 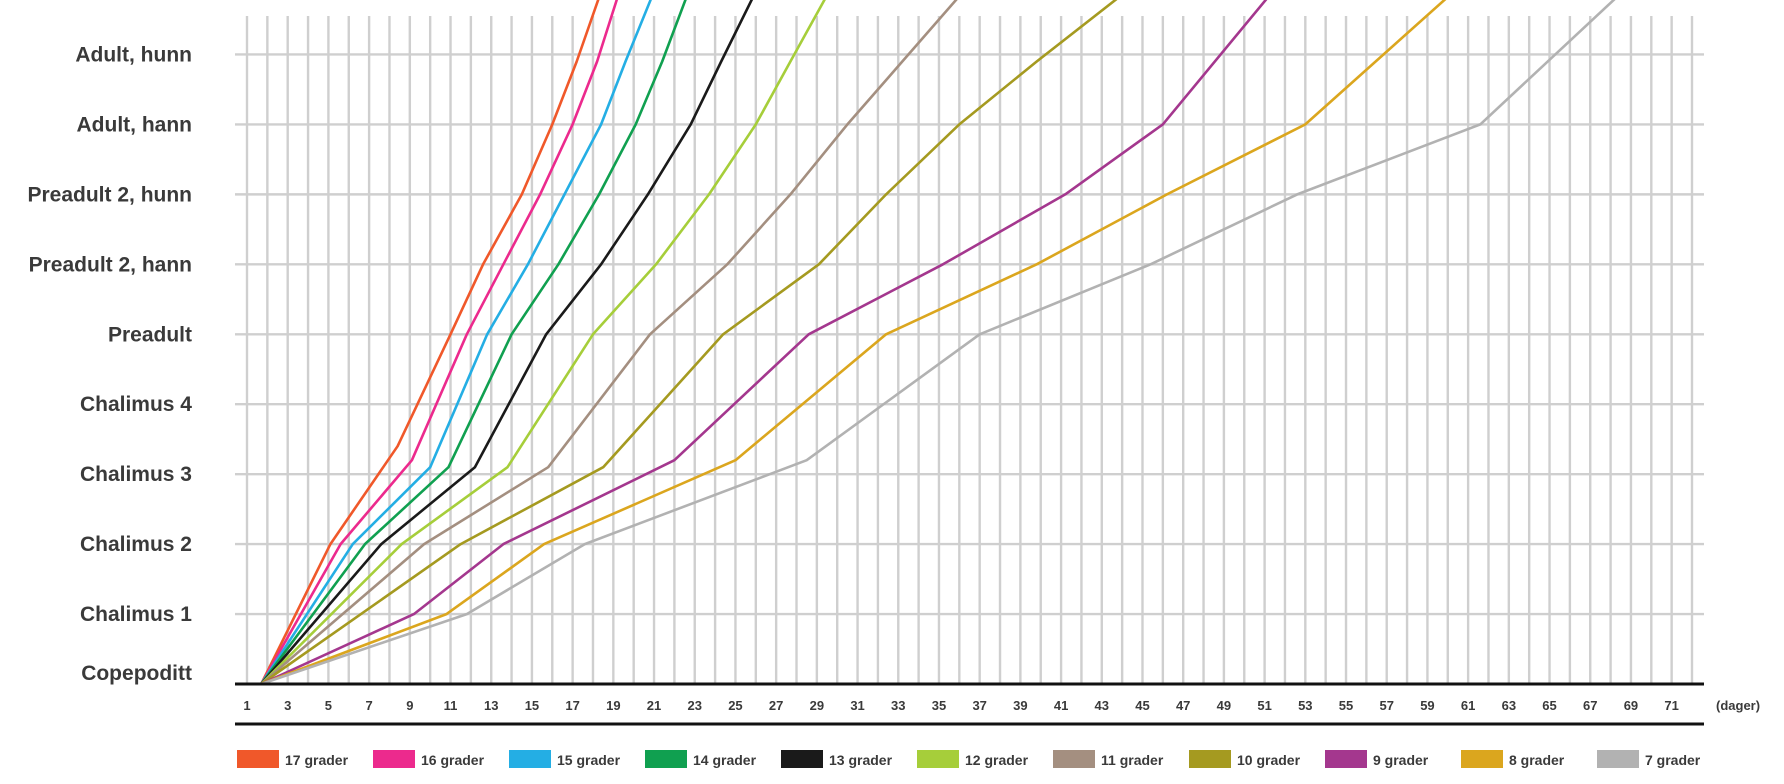 What do you see at coordinates (572, 705) in the screenshot?
I see `x-tick-label: 17` at bounding box center [572, 705].